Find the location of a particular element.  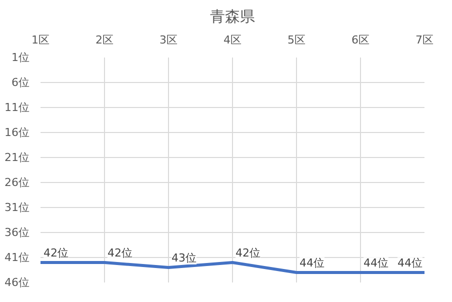

y-tick-label: 1位 is located at coordinates (21, 57).